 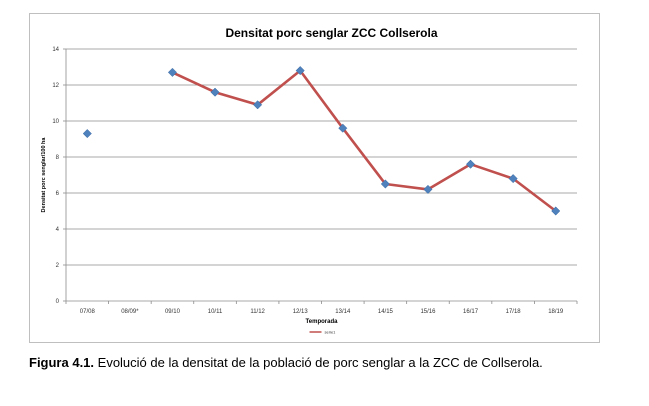 I want to click on x-tick-label: 12/13, so click(x=301, y=312).